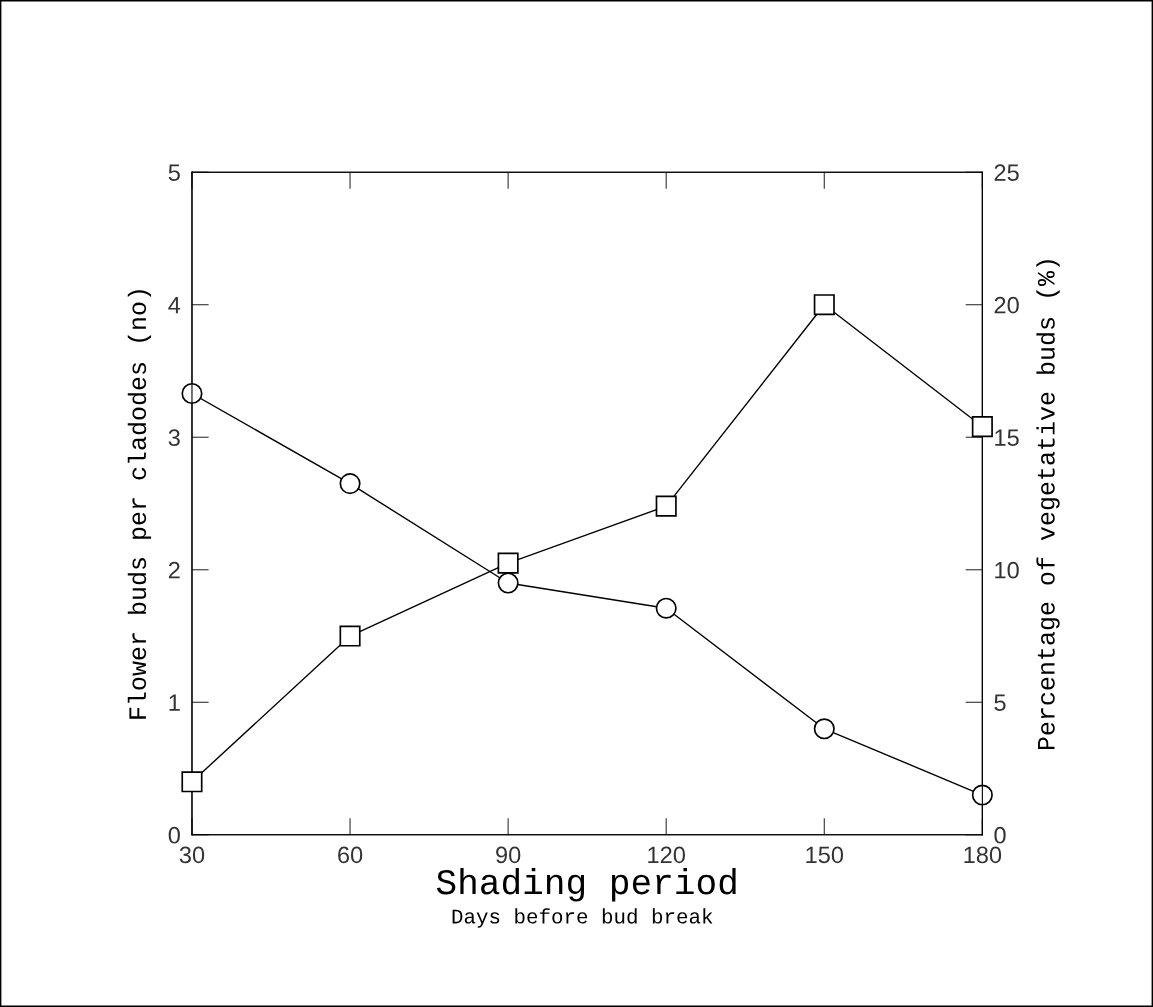 This screenshot has height=1007, width=1153. I want to click on y-tick-label: 1, so click(174, 702).